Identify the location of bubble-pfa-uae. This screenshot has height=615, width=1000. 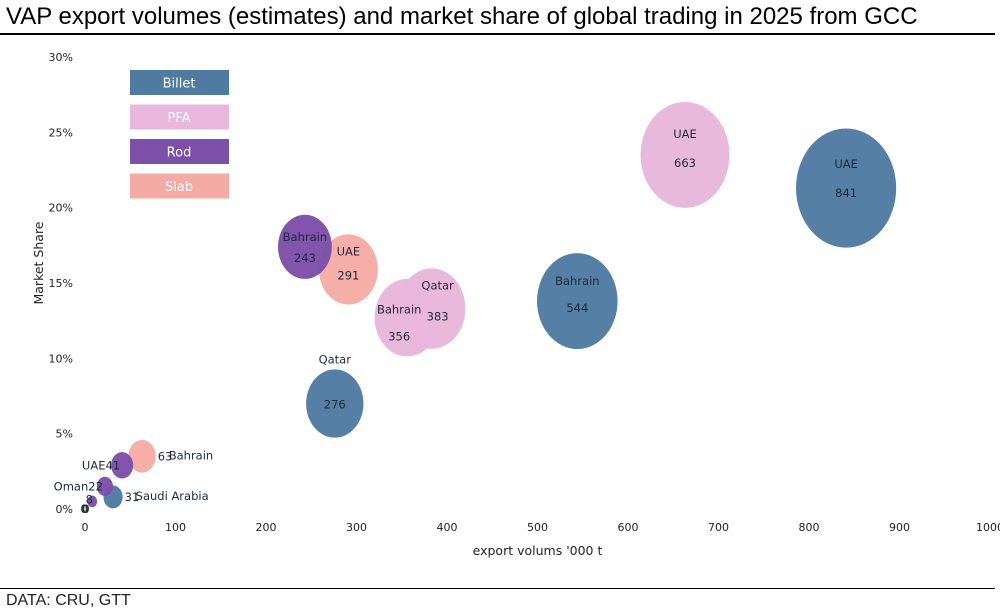
(685, 155).